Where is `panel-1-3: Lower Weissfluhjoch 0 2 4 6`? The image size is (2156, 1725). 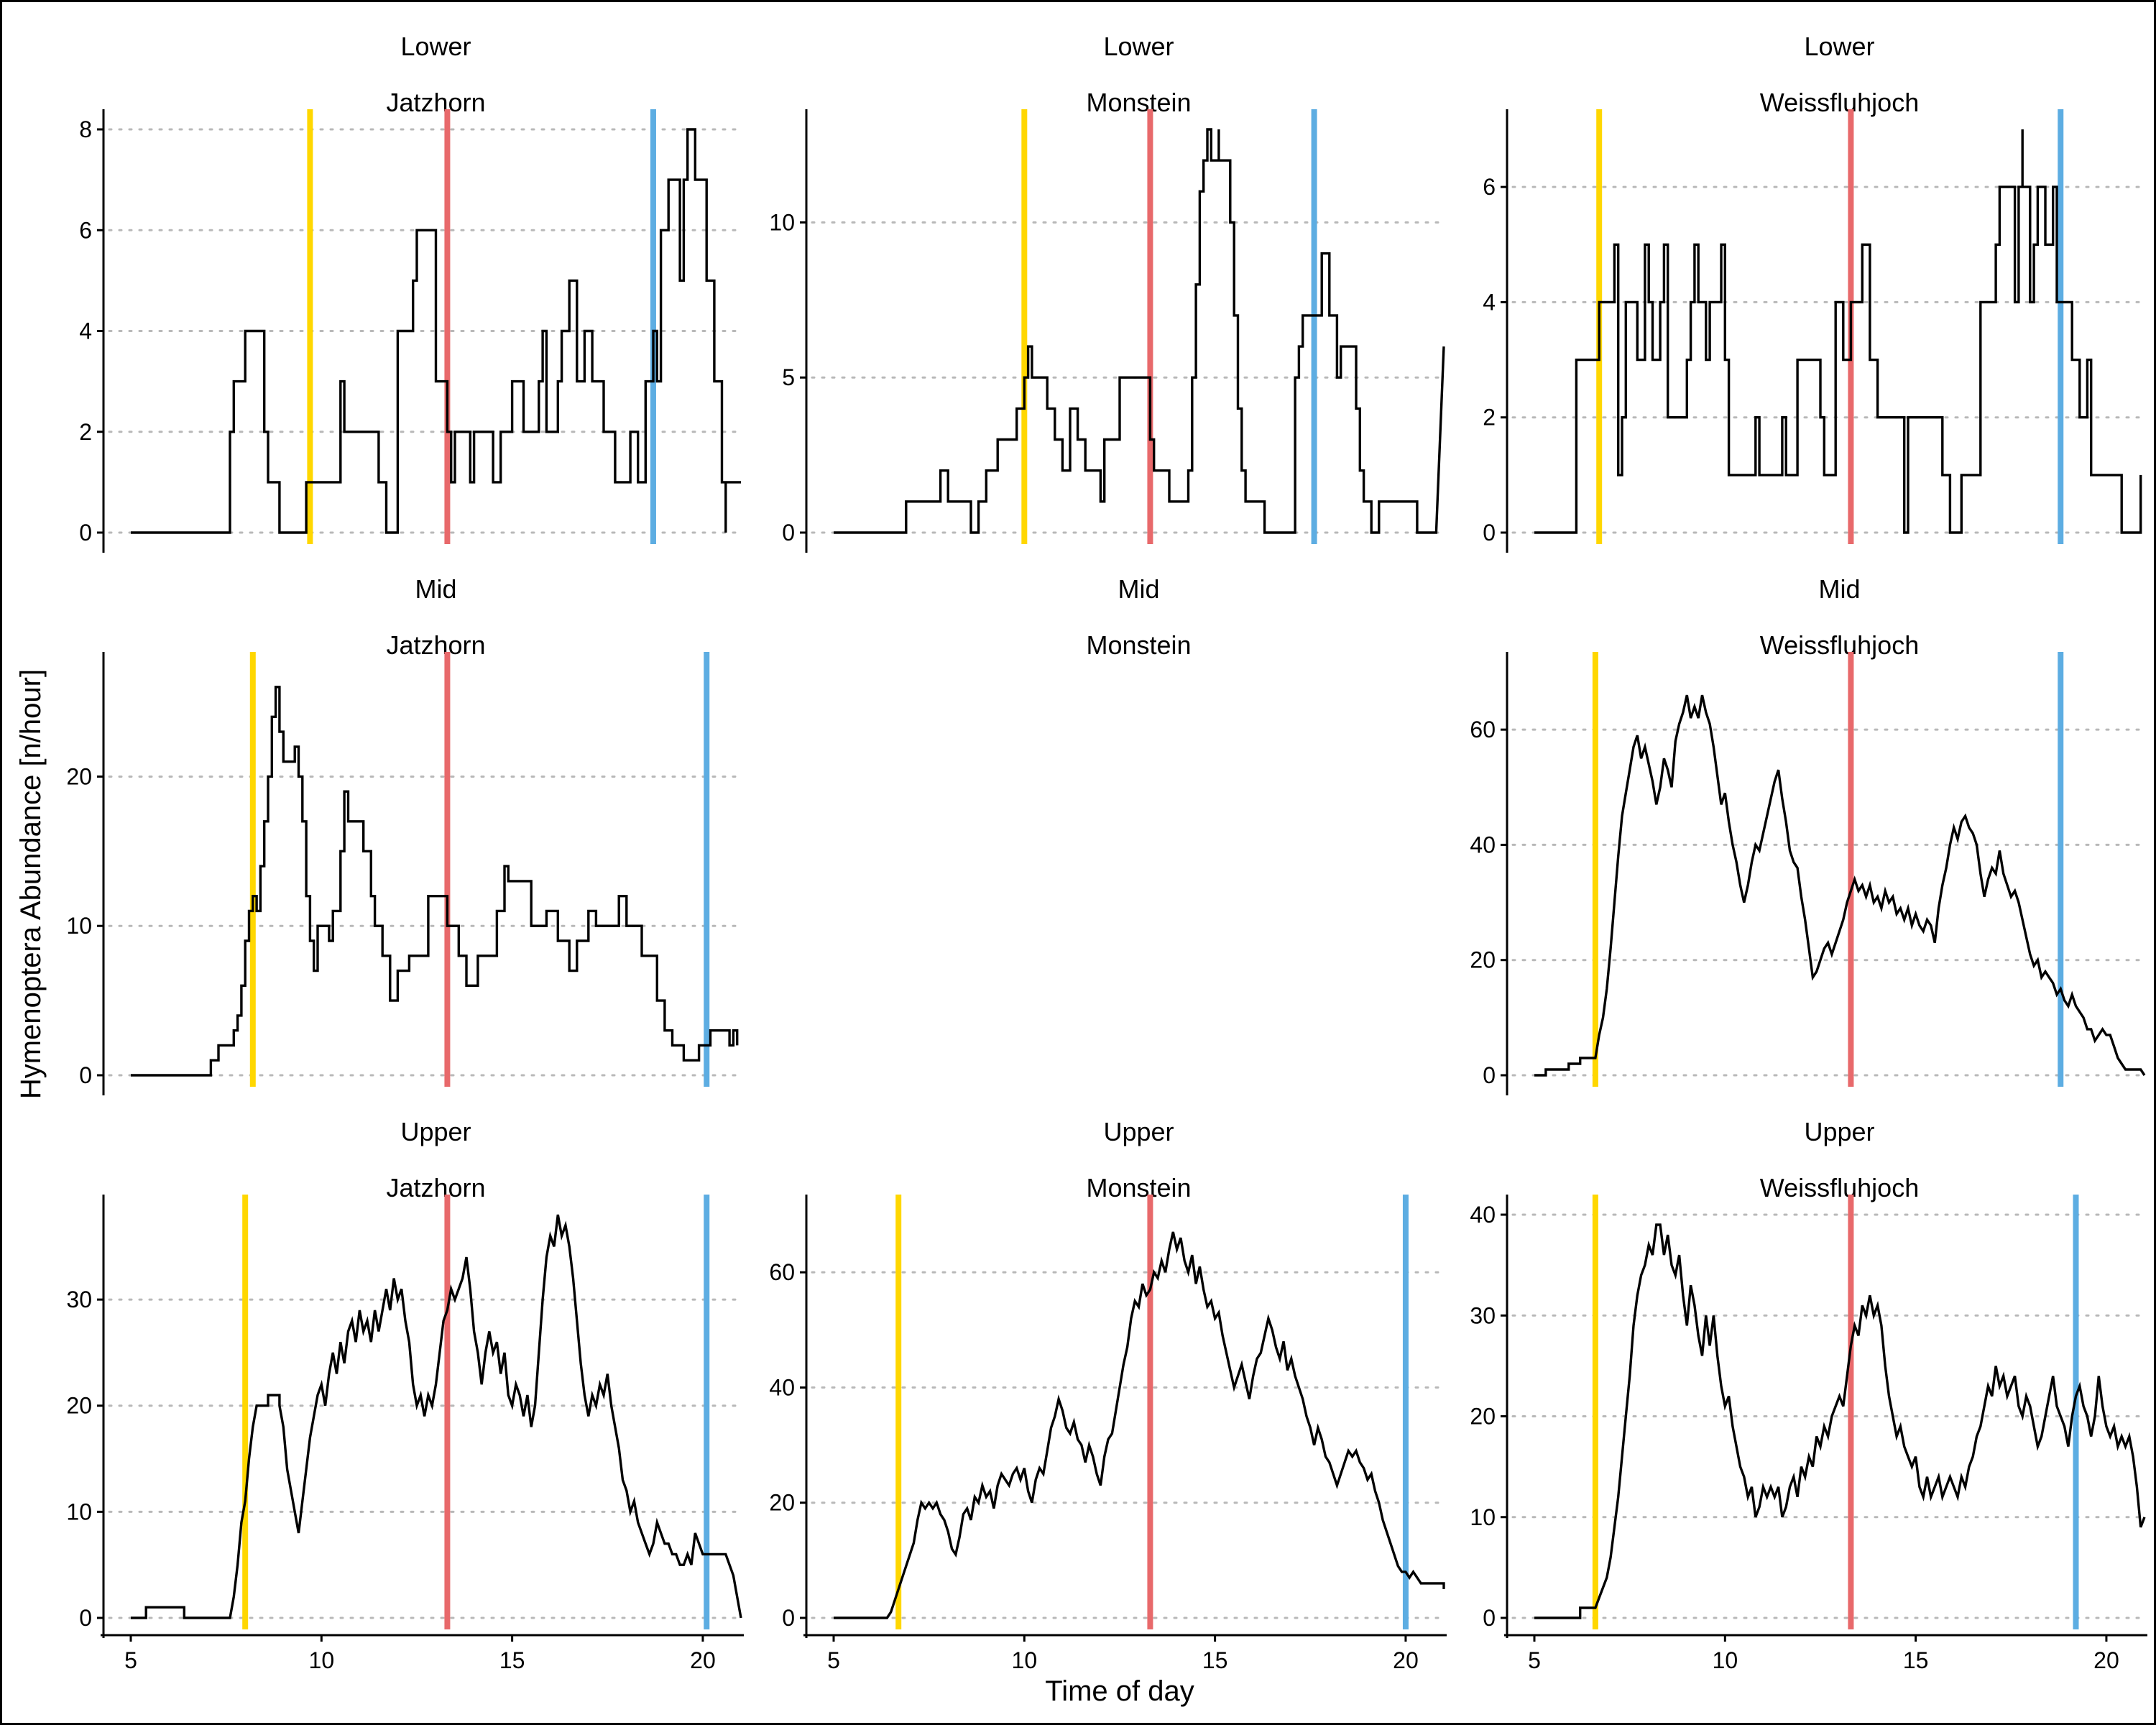
panel-1-3: Lower Weissfluhjoch 0 2 4 6 is located at coordinates (1814, 292).